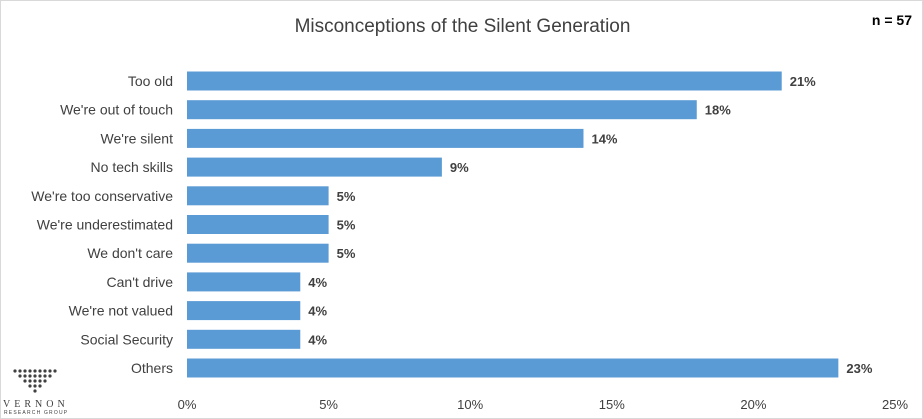 This screenshot has height=419, width=923. Describe the element at coordinates (132, 167) in the screenshot. I see `category-label: No tech skills` at that location.